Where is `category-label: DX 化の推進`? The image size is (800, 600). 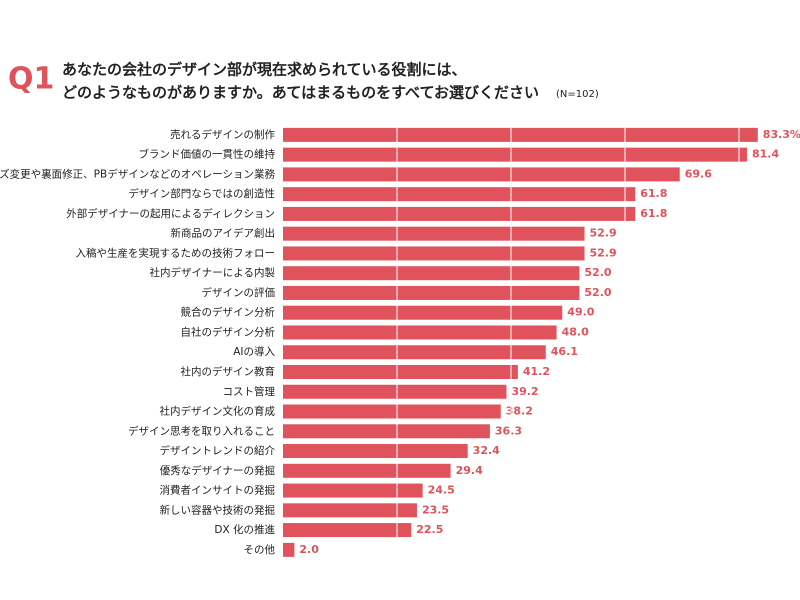 category-label: DX 化の推進 is located at coordinates (244, 529).